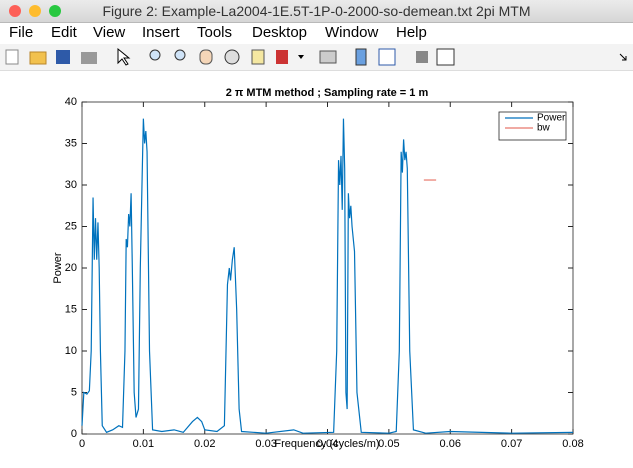 Image resolution: width=633 pixels, height=468 pixels. I want to click on toolbar-icons, so click(316, 56).